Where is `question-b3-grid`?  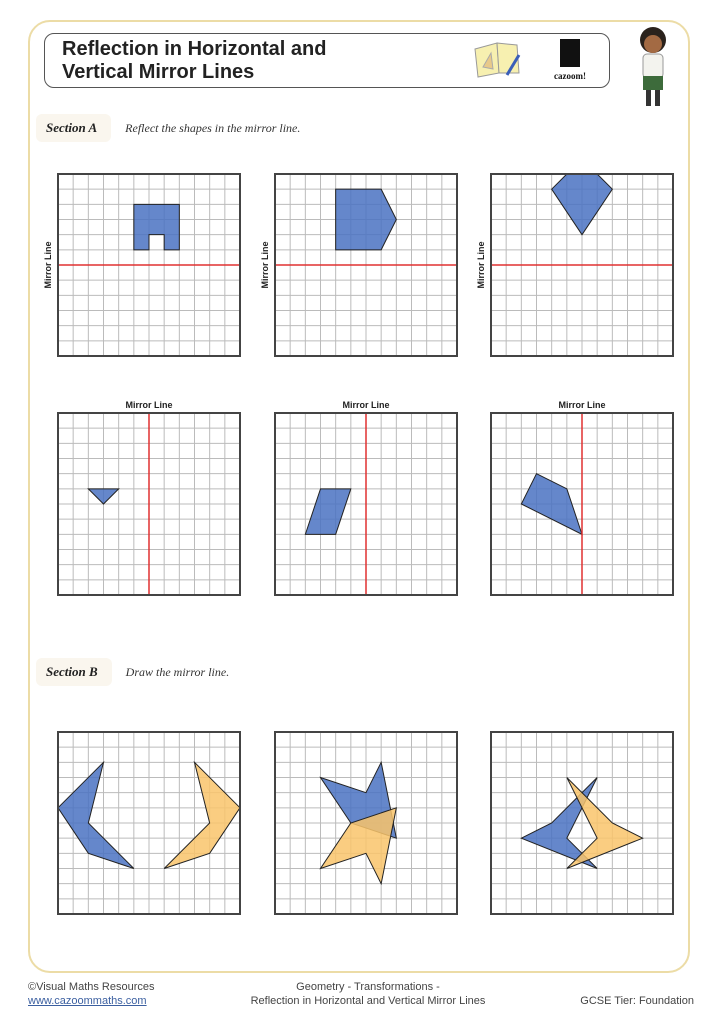 question-b3-grid is located at coordinates (582, 823).